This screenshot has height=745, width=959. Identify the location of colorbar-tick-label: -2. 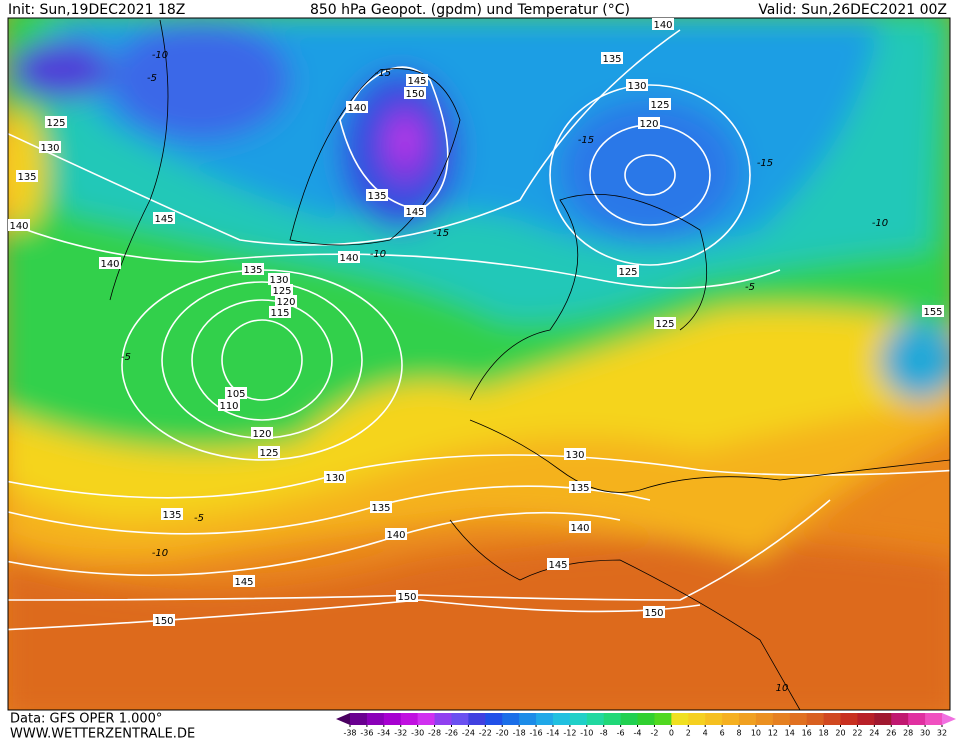
(654, 733).